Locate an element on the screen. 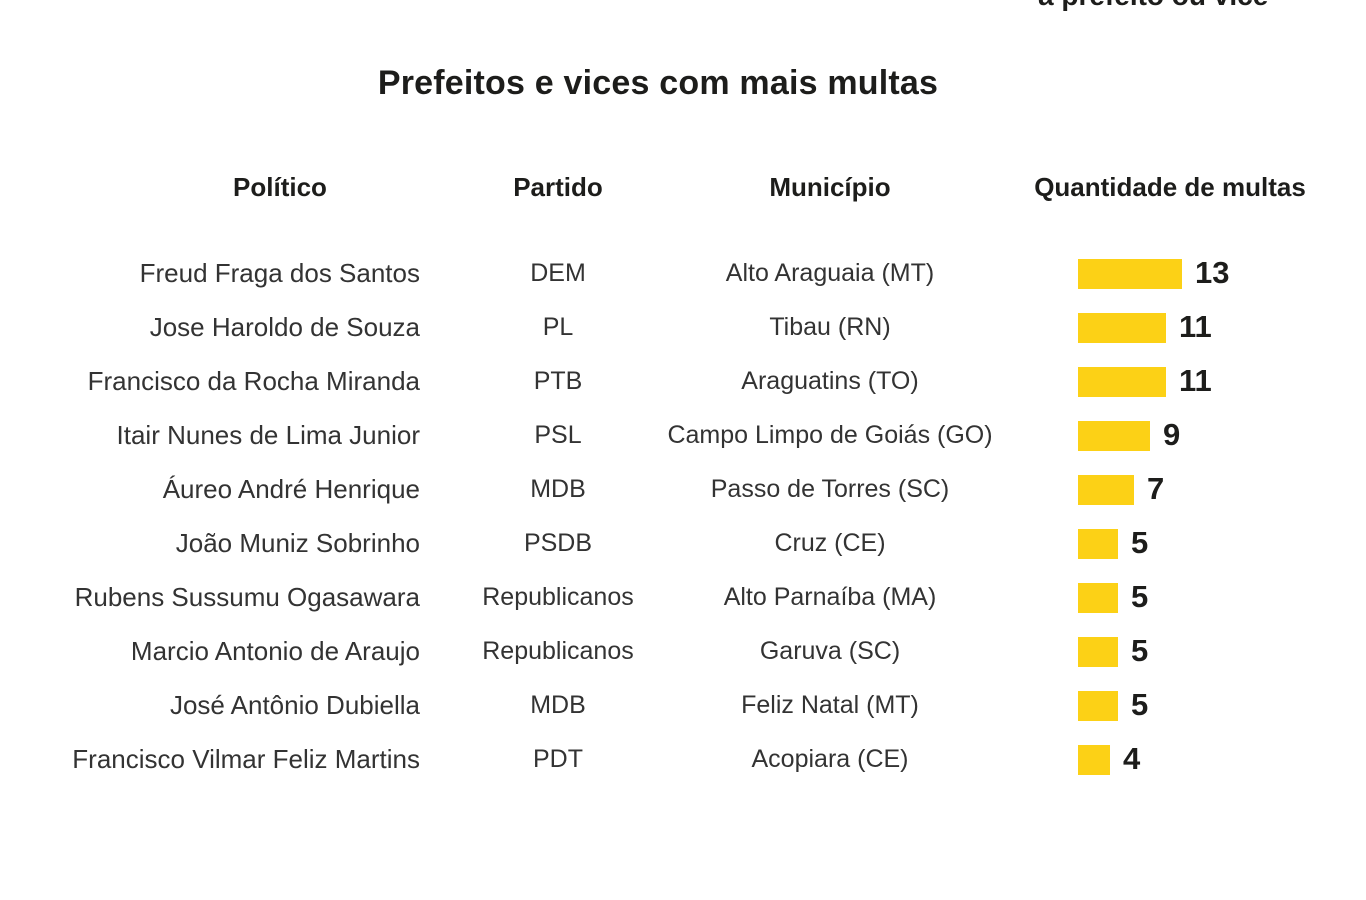  municipality-label: Garuva (SC) is located at coordinates (830, 650).